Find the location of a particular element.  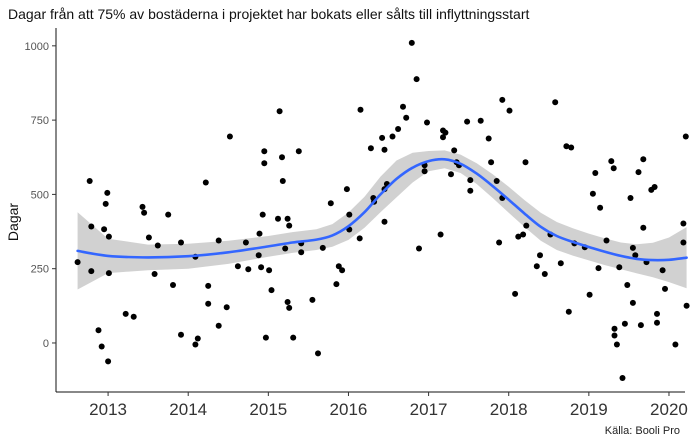

y-tick-label: 0 is located at coordinates (46, 344).